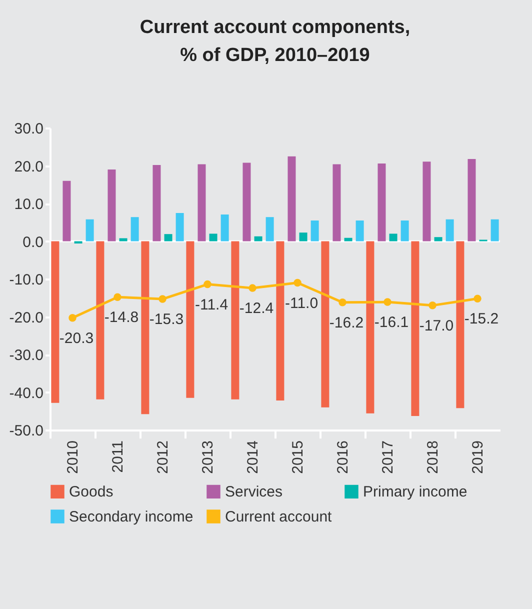 This screenshot has width=532, height=609. I want to click on text: Current account components,, so click(275, 27).